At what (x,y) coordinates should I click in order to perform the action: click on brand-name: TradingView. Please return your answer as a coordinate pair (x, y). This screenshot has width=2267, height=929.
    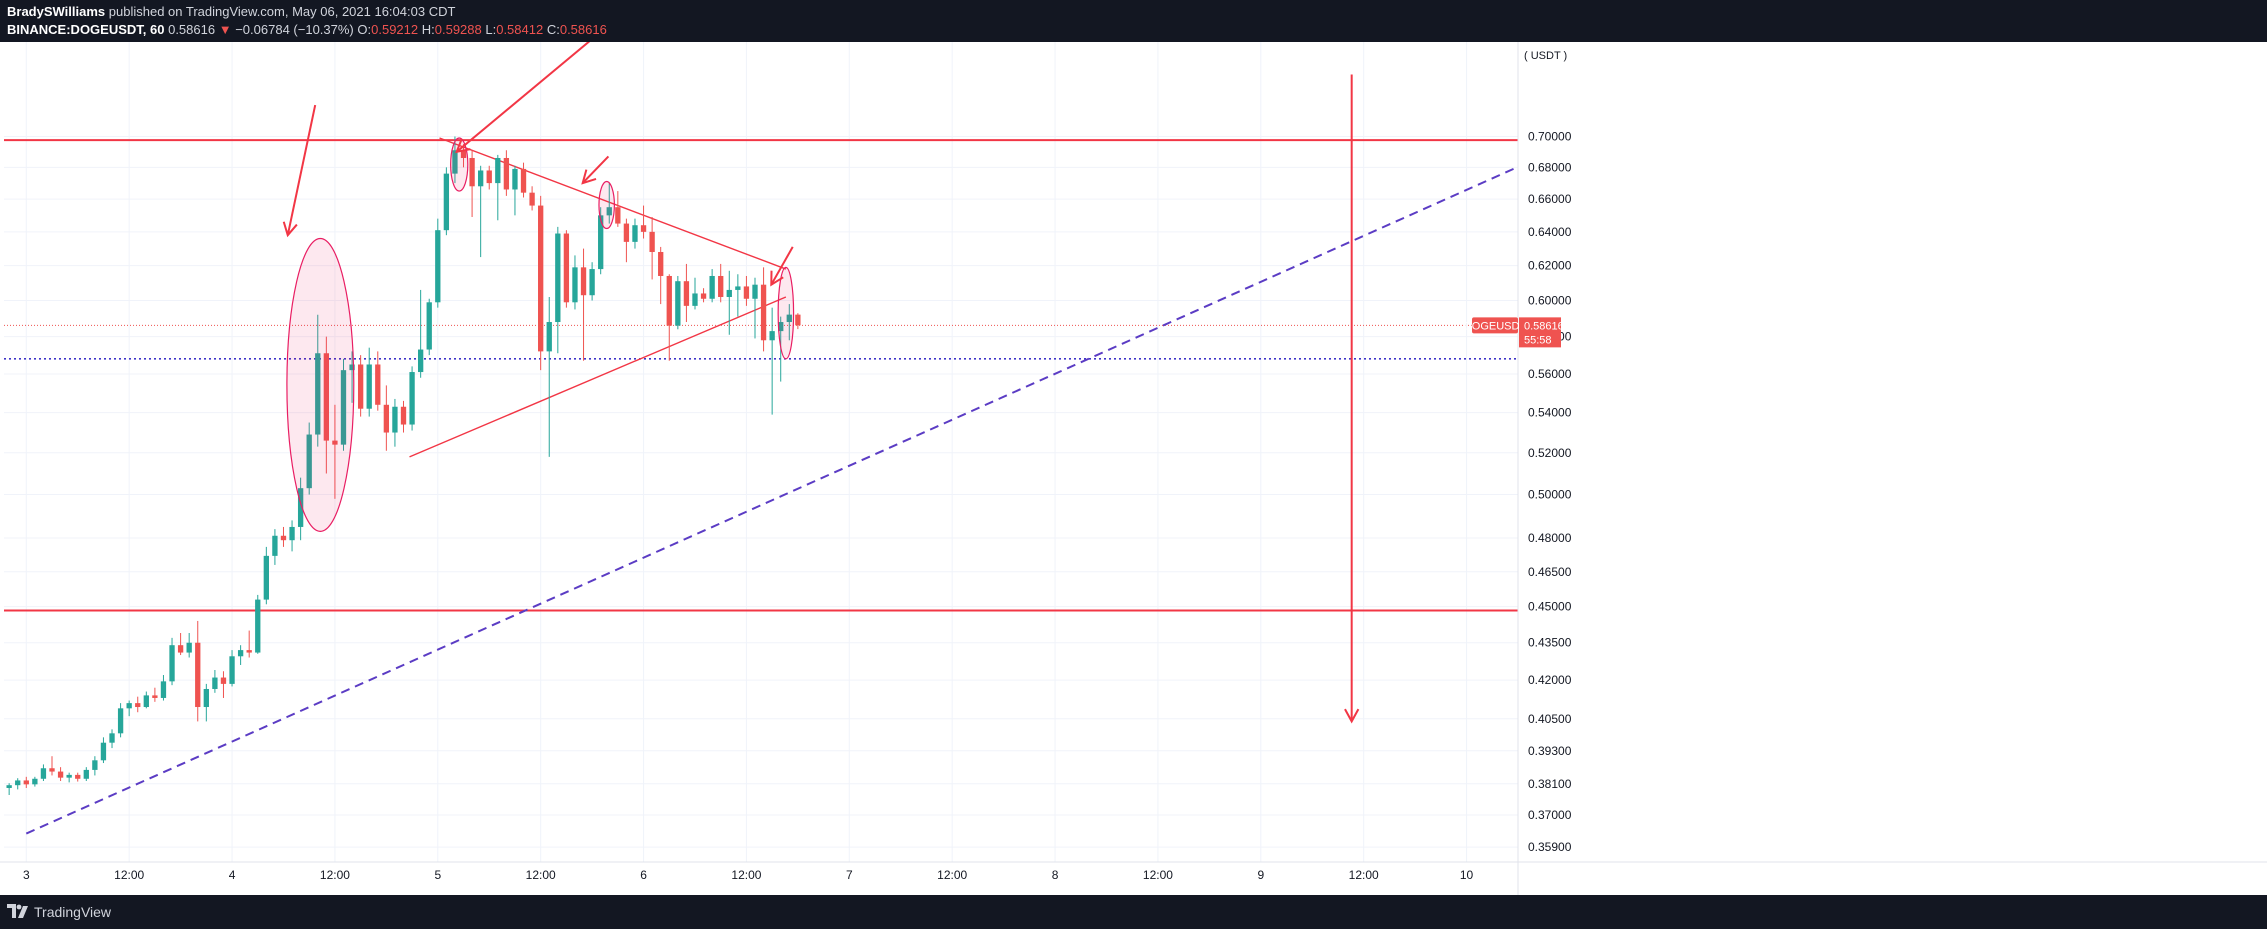
    Looking at the image, I should click on (73, 912).